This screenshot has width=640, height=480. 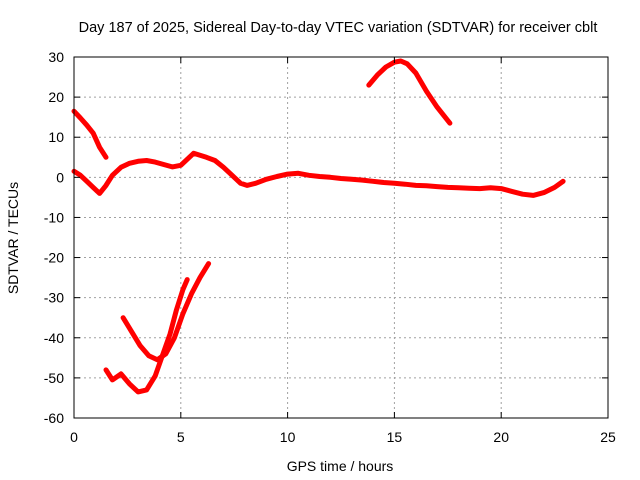 I want to click on y-tick-label: -10, so click(x=54, y=217).